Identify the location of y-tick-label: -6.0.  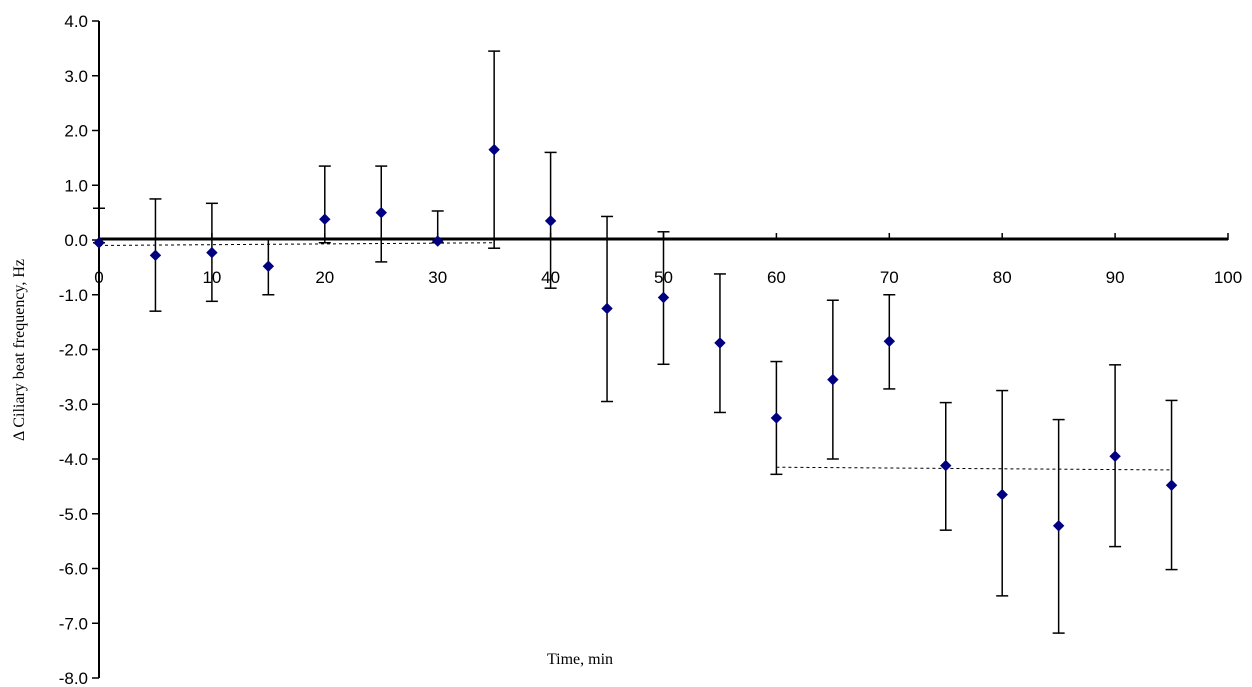
(73, 569).